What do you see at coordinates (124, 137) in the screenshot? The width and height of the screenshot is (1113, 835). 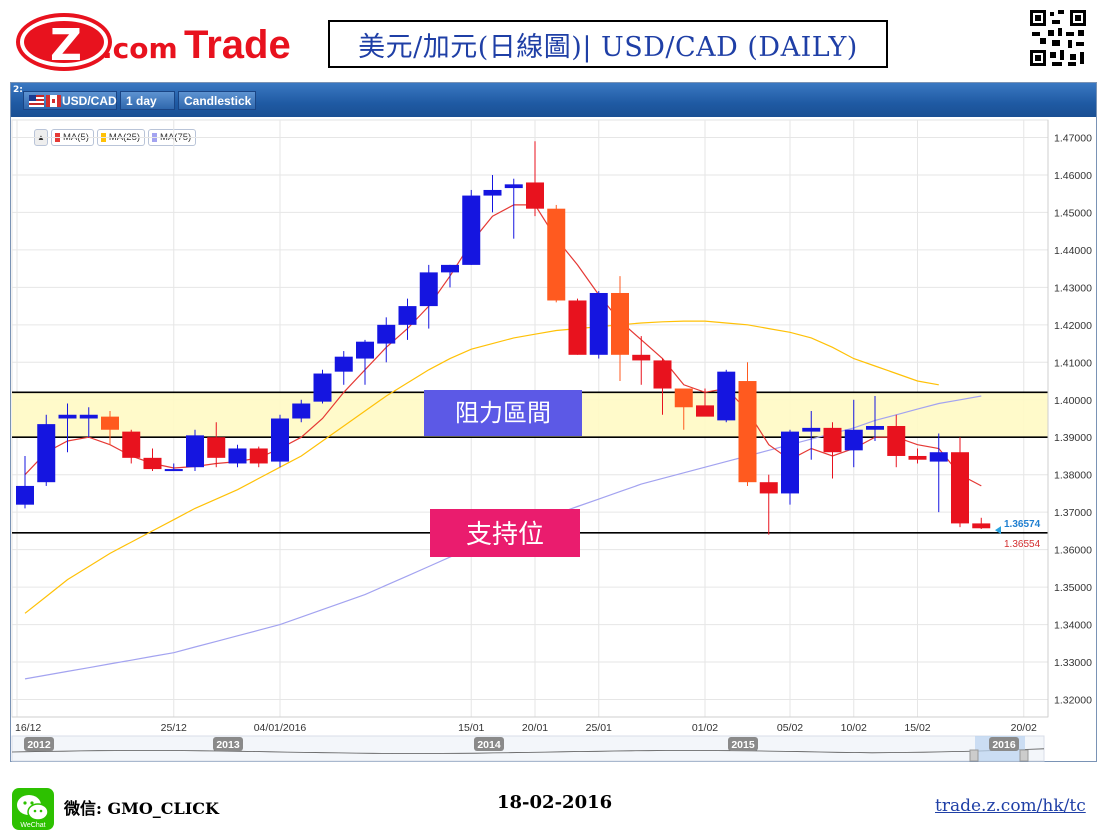 I see `ma25-label: MA(25)` at bounding box center [124, 137].